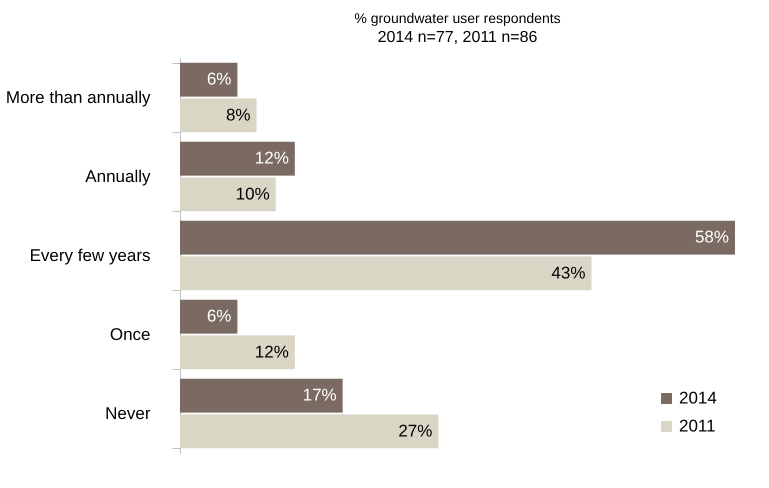 Image resolution: width=769 pixels, height=488 pixels. I want to click on y-tick-label: Never, so click(128, 413).